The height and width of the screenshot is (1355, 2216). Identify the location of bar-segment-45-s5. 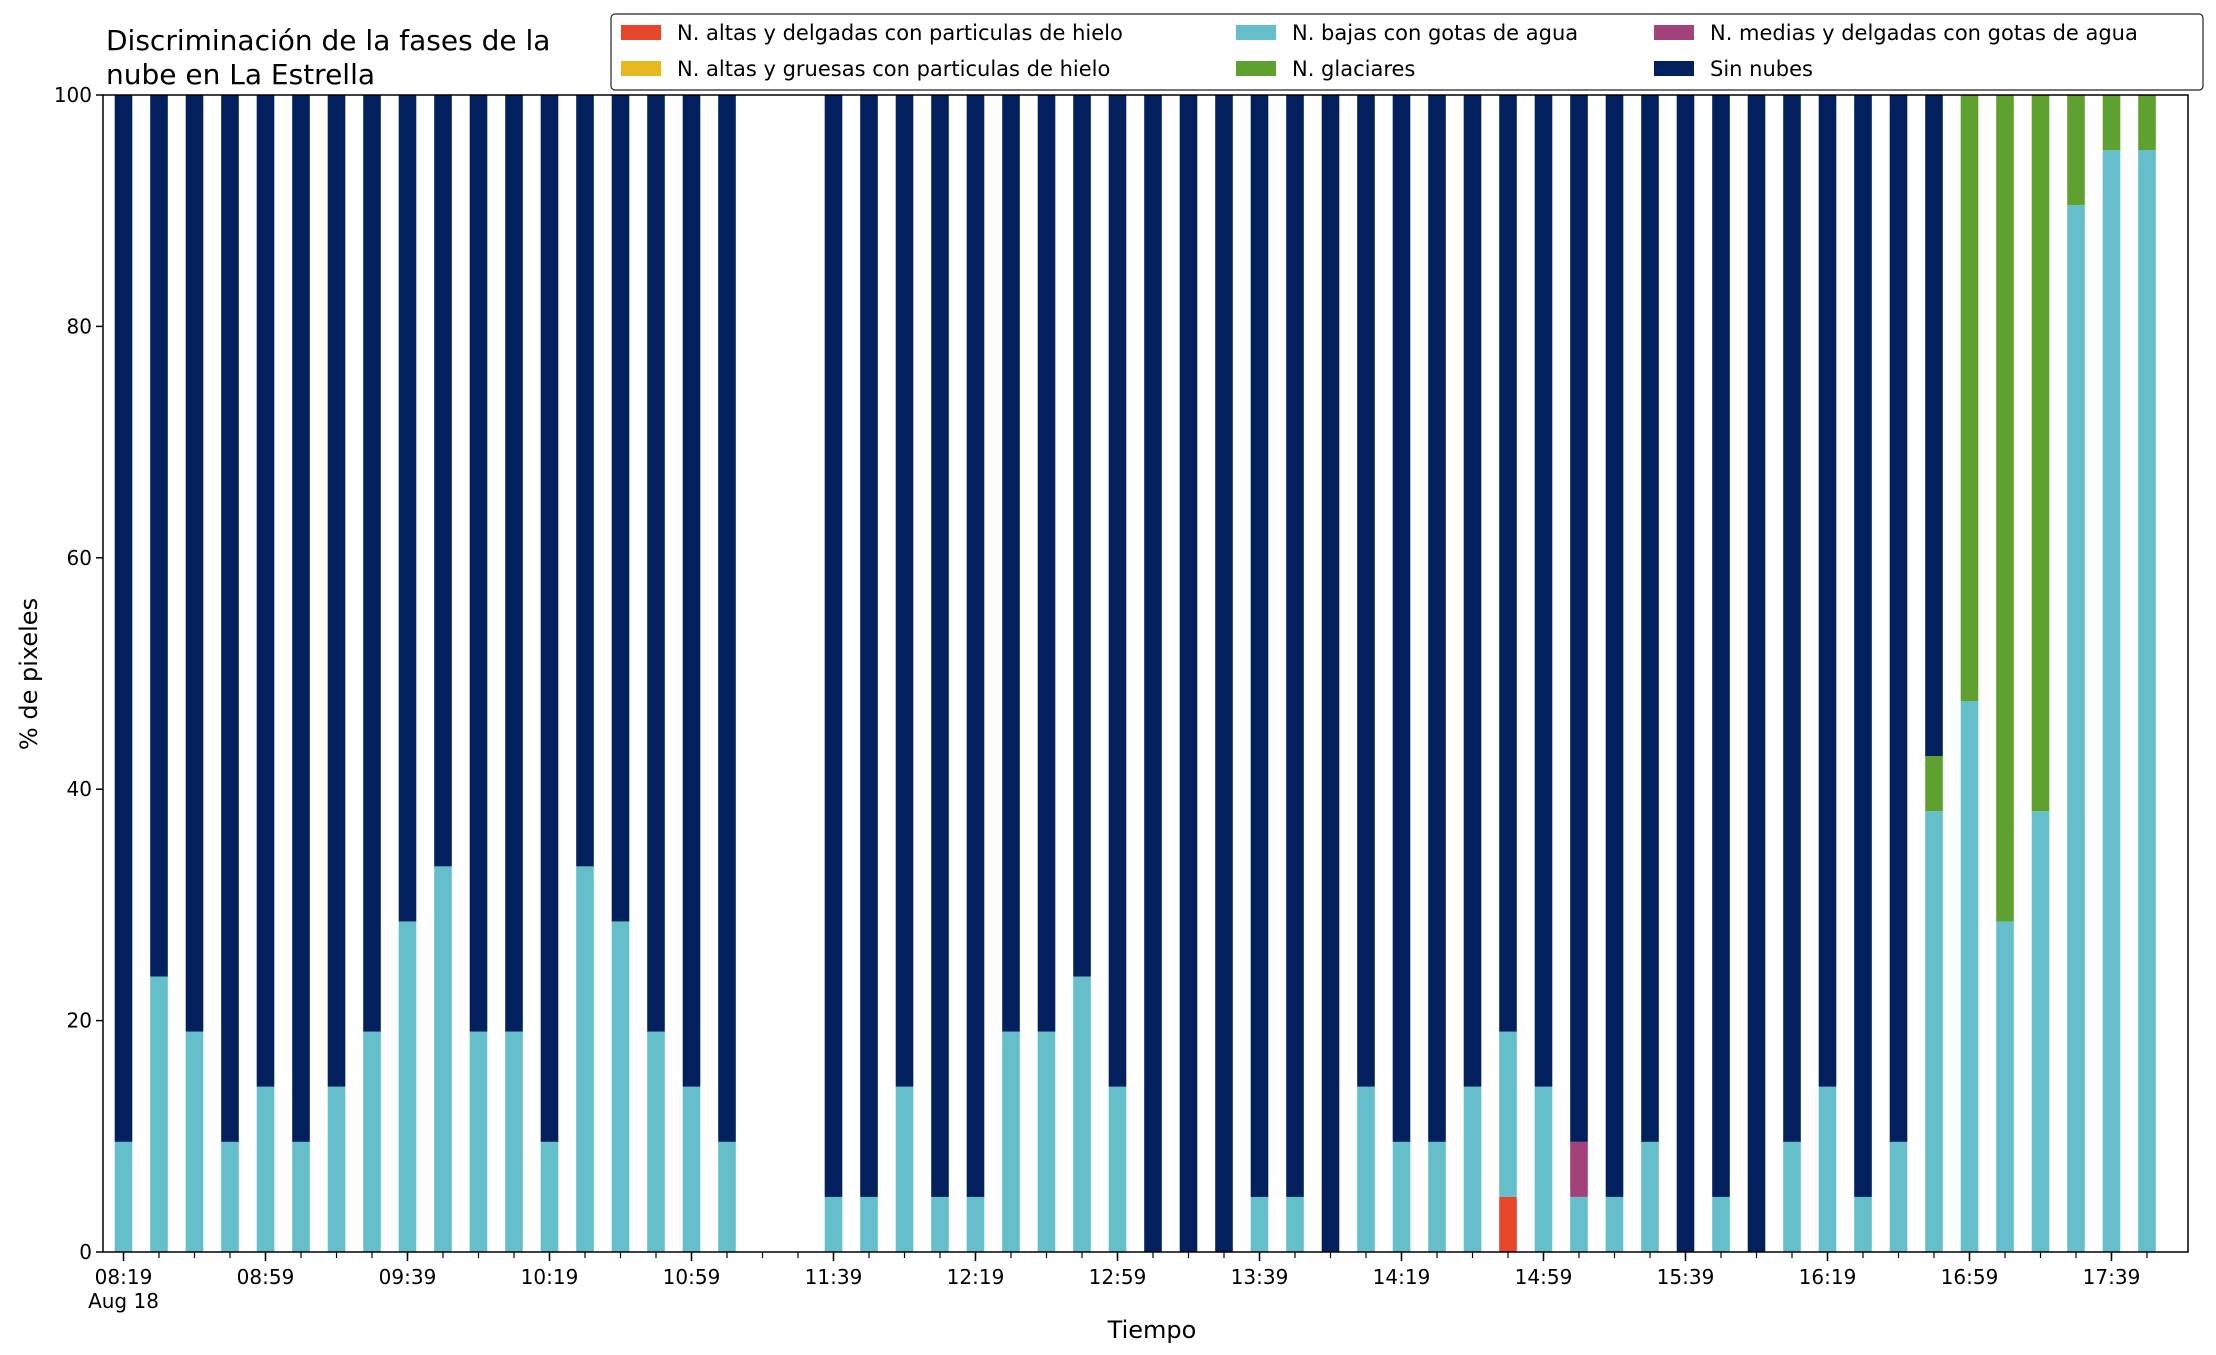
(1721, 646).